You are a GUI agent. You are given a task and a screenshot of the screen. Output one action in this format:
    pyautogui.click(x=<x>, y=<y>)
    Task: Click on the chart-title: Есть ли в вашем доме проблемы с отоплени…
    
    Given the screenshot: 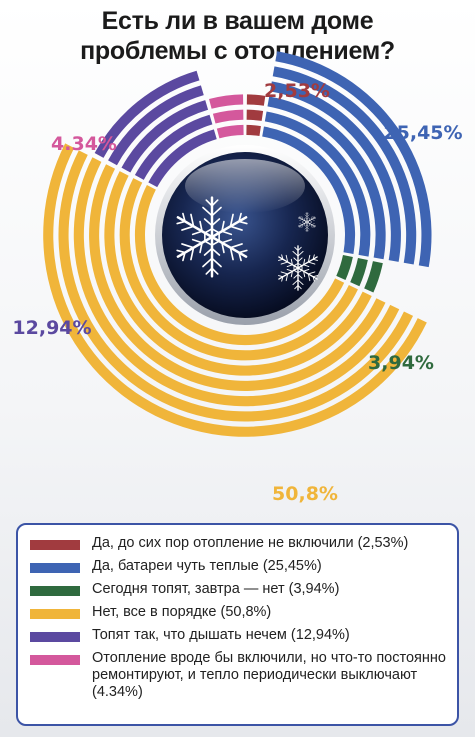 What is the action you would take?
    pyautogui.click(x=237, y=36)
    